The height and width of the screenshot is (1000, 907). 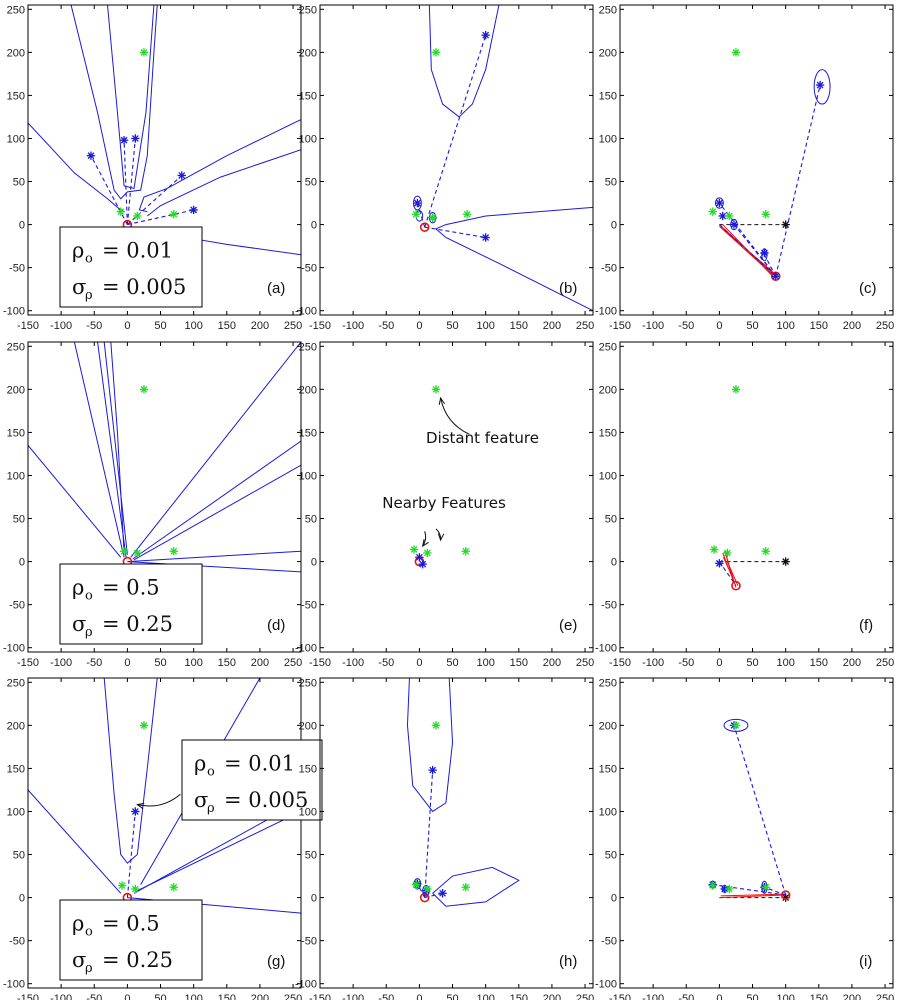 I want to click on xtick-label-b-2: -50, so click(x=386, y=326).